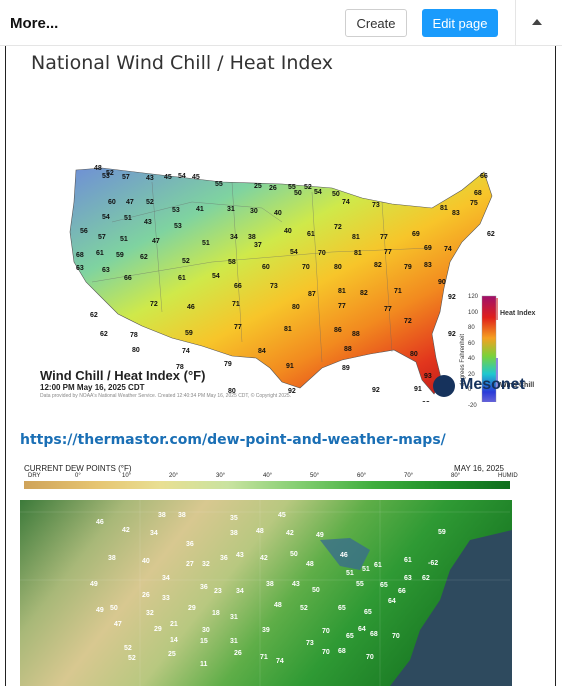  Describe the element at coordinates (254, 211) in the screenshot. I see `reading-label: 30` at that location.